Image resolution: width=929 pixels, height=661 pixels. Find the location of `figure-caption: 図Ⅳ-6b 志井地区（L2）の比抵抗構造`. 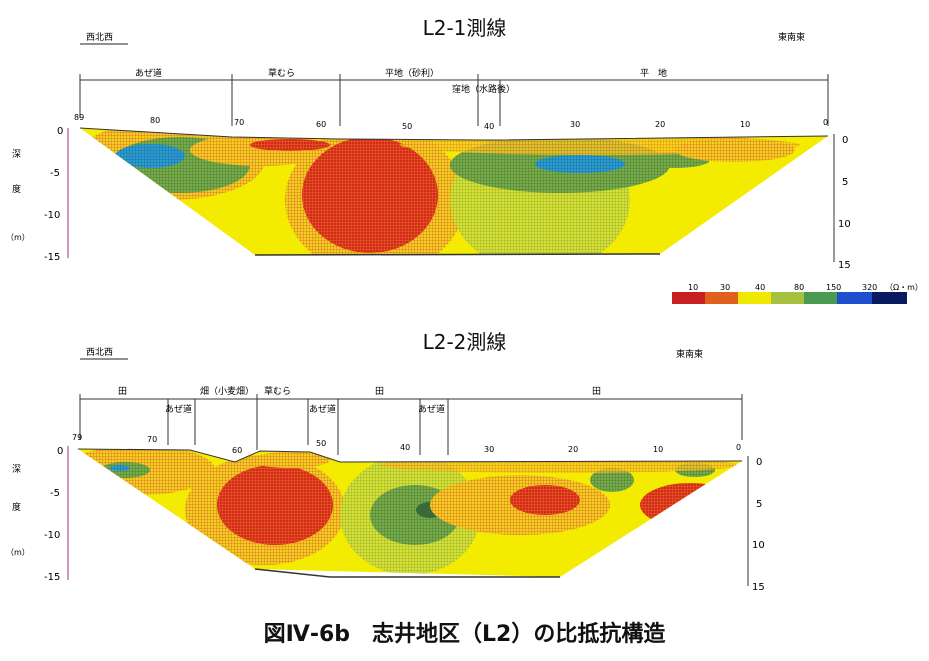

figure-caption: 図Ⅳ-6b 志井地区（L2）の比抵抗構造 is located at coordinates (464, 634).